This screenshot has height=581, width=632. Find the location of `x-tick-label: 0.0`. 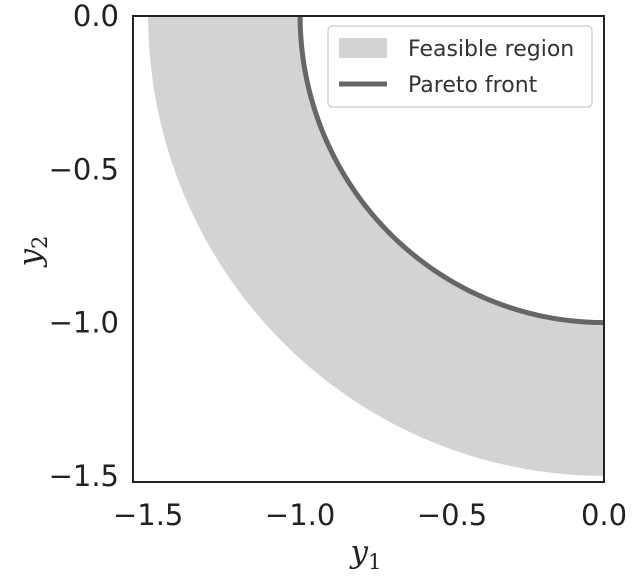

x-tick-label: 0.0 is located at coordinates (604, 515).